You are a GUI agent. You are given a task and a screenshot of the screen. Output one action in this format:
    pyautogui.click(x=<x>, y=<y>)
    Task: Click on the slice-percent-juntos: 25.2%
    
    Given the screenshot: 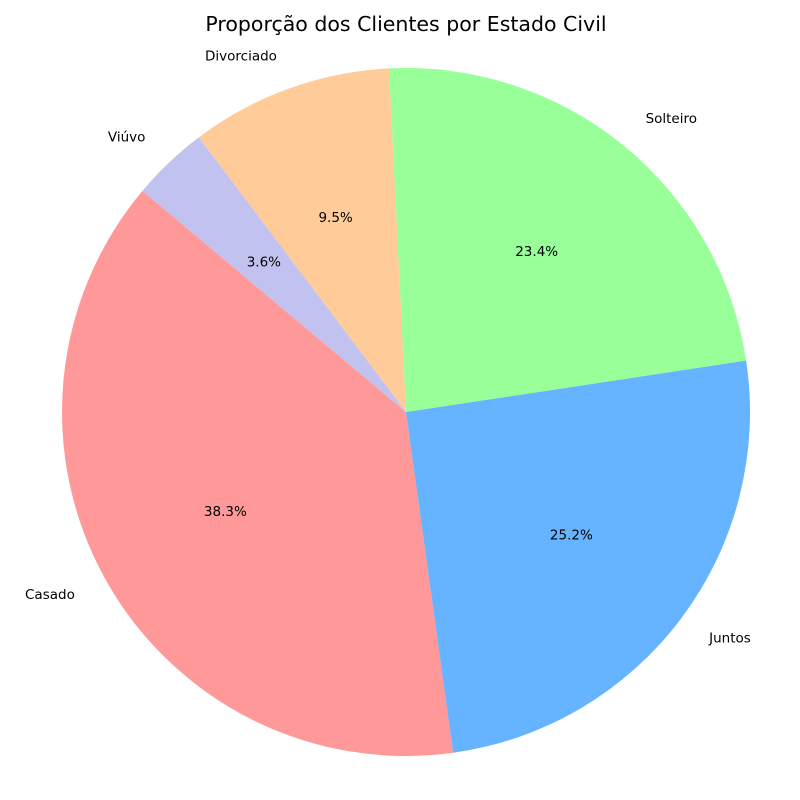 What is the action you would take?
    pyautogui.click(x=571, y=536)
    